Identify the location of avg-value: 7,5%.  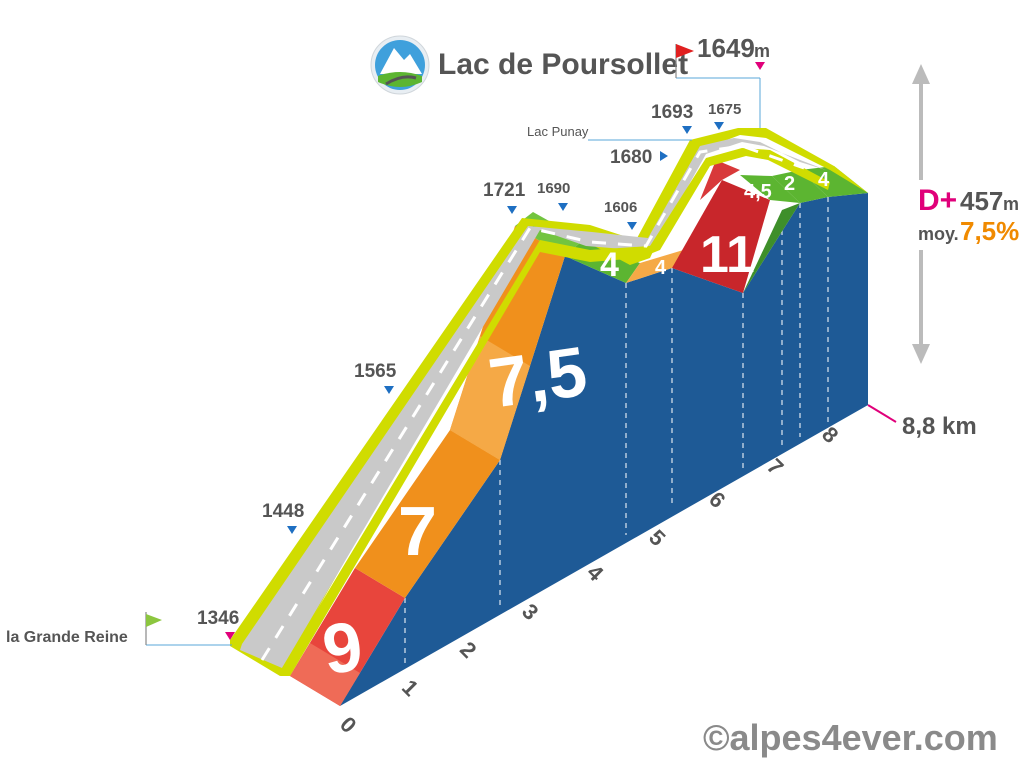
(989, 231).